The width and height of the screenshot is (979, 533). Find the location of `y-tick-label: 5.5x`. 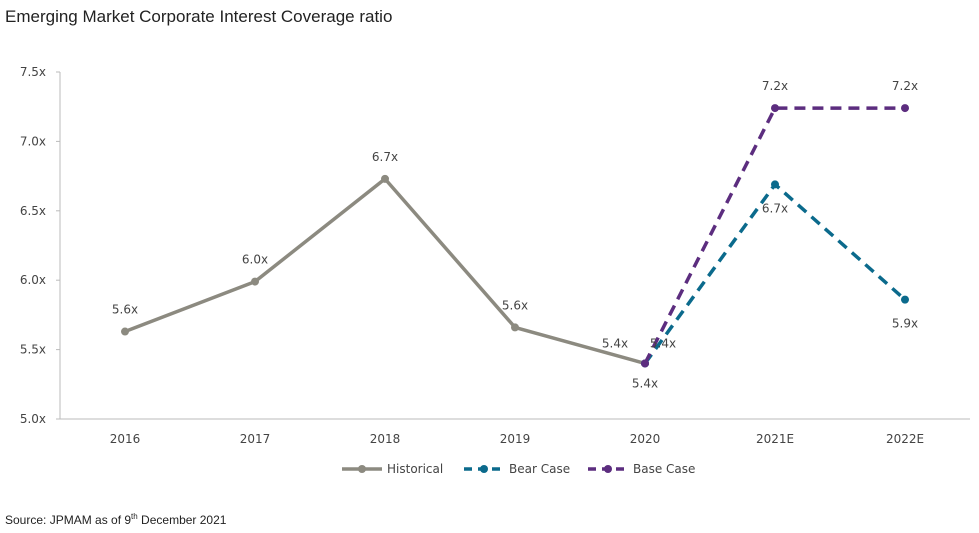

y-tick-label: 5.5x is located at coordinates (33, 350).